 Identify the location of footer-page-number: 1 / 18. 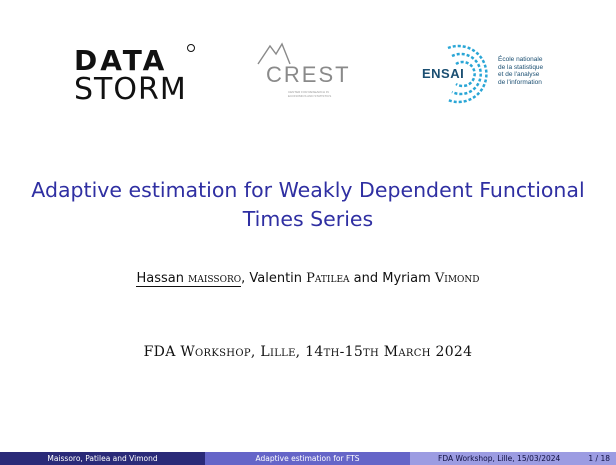
(599, 458).